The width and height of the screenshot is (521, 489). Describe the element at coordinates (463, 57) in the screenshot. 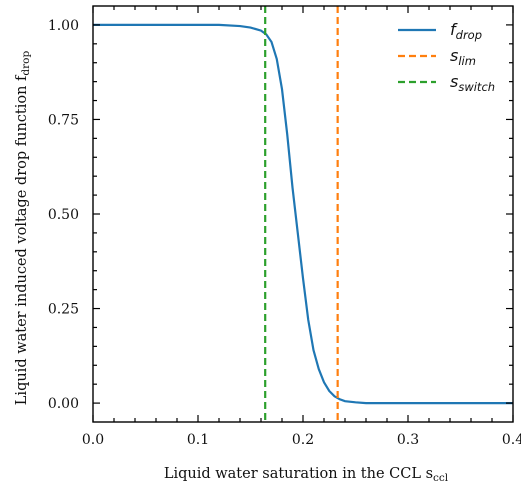

I see `legend-entry-lim: slim` at that location.